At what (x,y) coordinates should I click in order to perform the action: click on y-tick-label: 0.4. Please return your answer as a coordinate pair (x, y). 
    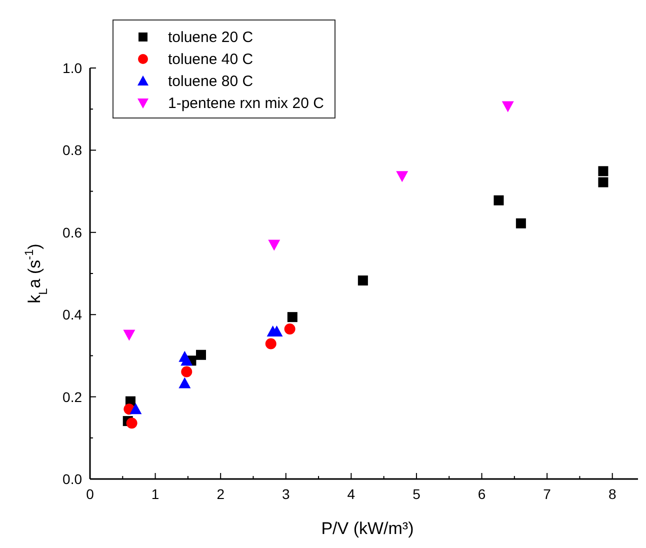
    Looking at the image, I should click on (72, 314).